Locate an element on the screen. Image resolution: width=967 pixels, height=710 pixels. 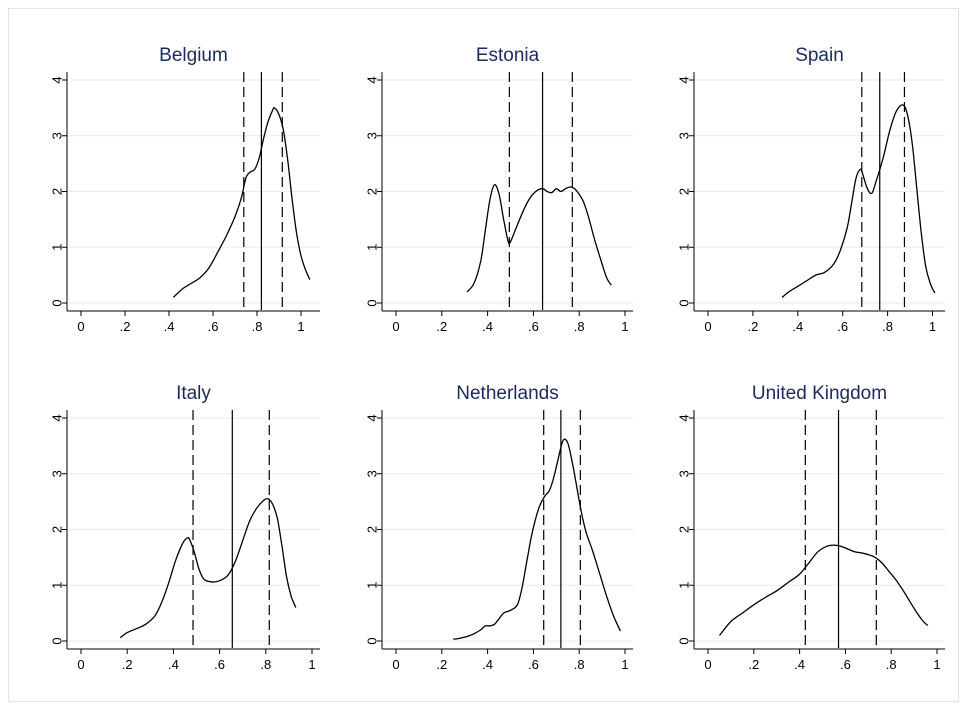
panel-title: Belgium is located at coordinates (193, 55).